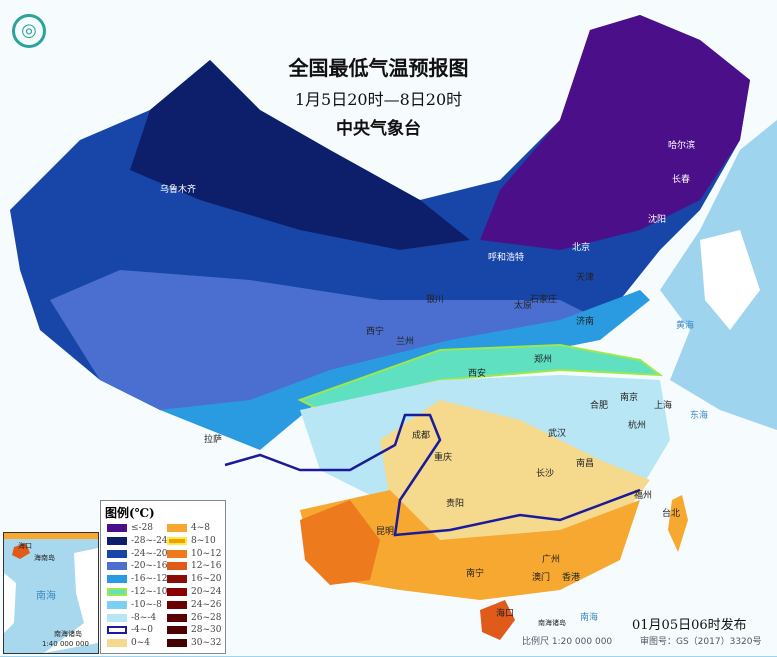 The image size is (777, 657). I want to click on legend-item: -12~-10, so click(137, 592).